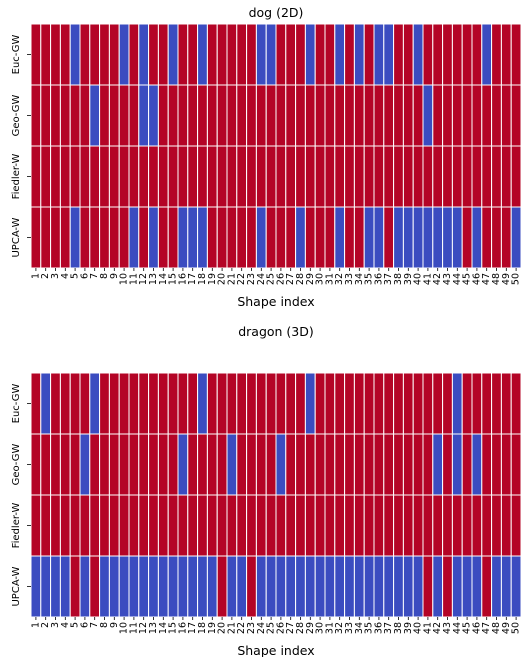  What do you see at coordinates (202, 279) in the screenshot?
I see `x-tick-label: 18` at bounding box center [202, 279].